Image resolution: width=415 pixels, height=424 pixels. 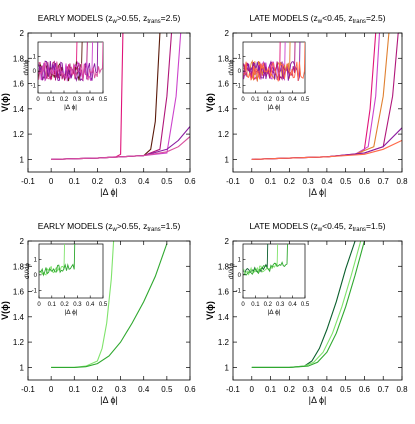 What do you see at coordinates (283, 226) in the screenshot?
I see `title-part: LATE MODELS (z` at bounding box center [283, 226].